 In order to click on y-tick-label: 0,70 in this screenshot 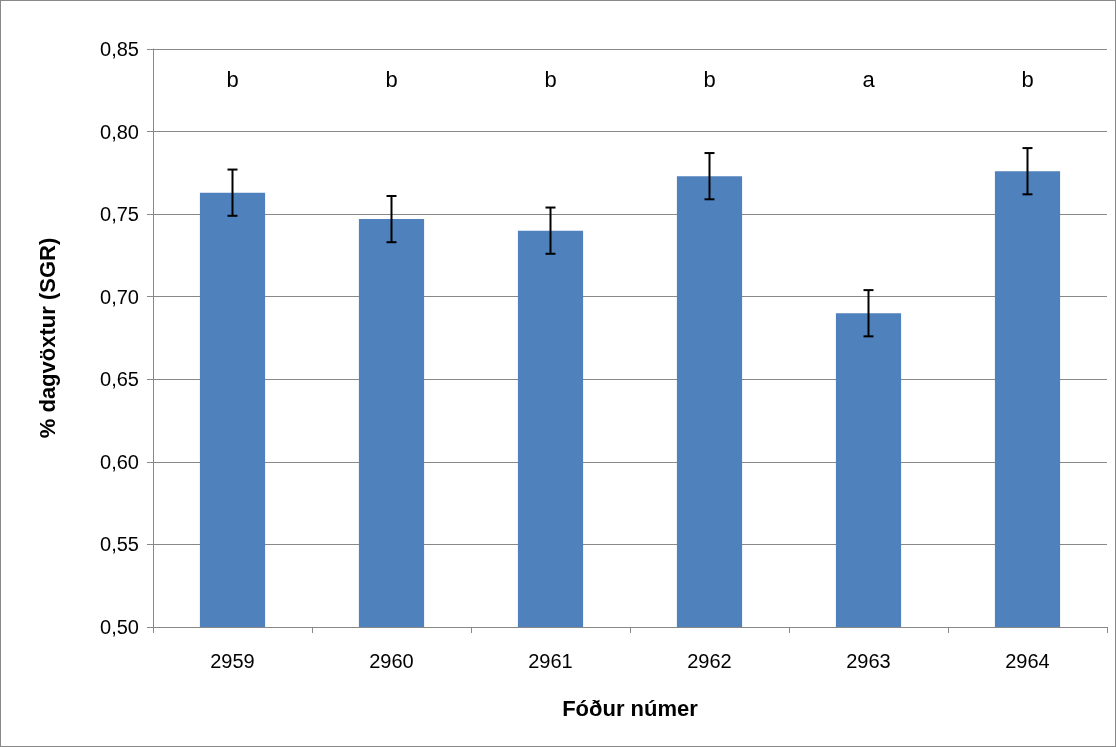, I will do `click(119, 296)`.